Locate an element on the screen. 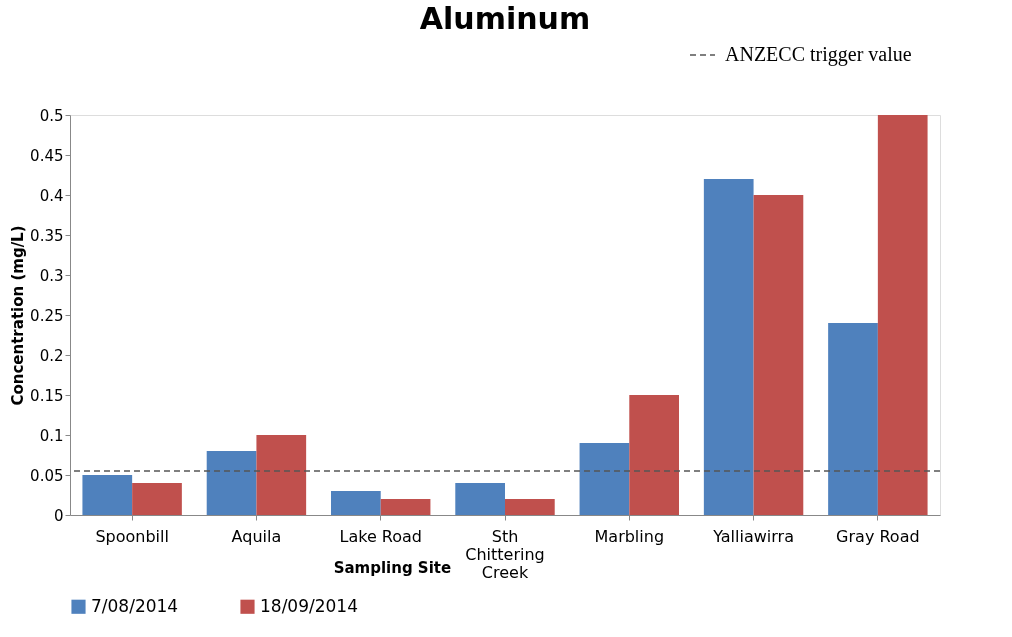 The image size is (1012, 637). chart-title: Aluminum is located at coordinates (505, 18).